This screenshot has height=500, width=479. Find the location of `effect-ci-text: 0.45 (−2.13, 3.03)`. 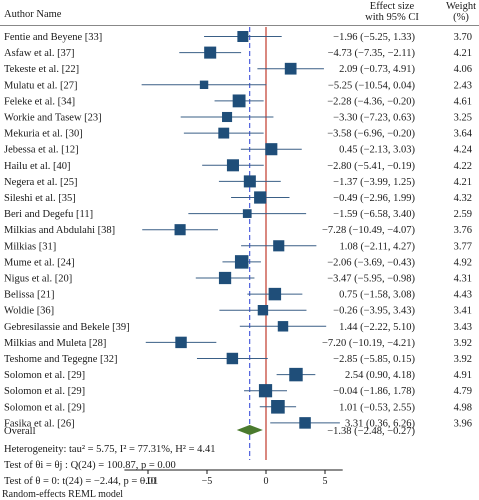

effect-ci-text: 0.45 (−2.13, 3.03) is located at coordinates (377, 150).